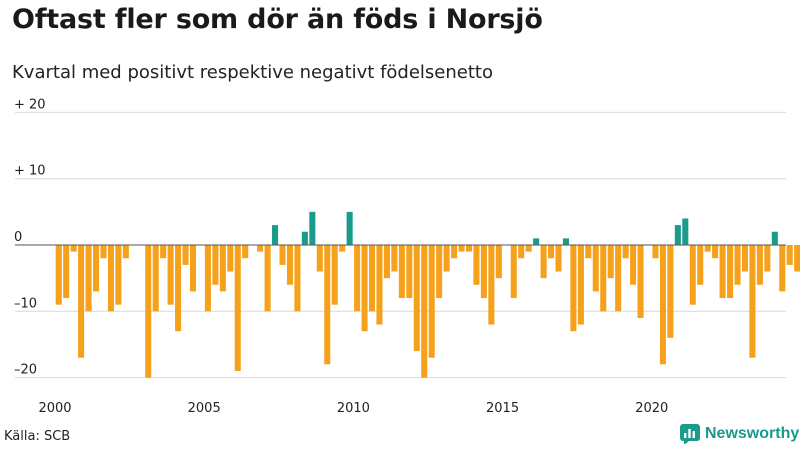 The height and width of the screenshot is (450, 800). I want to click on x-tick-label: 2015, so click(502, 408).